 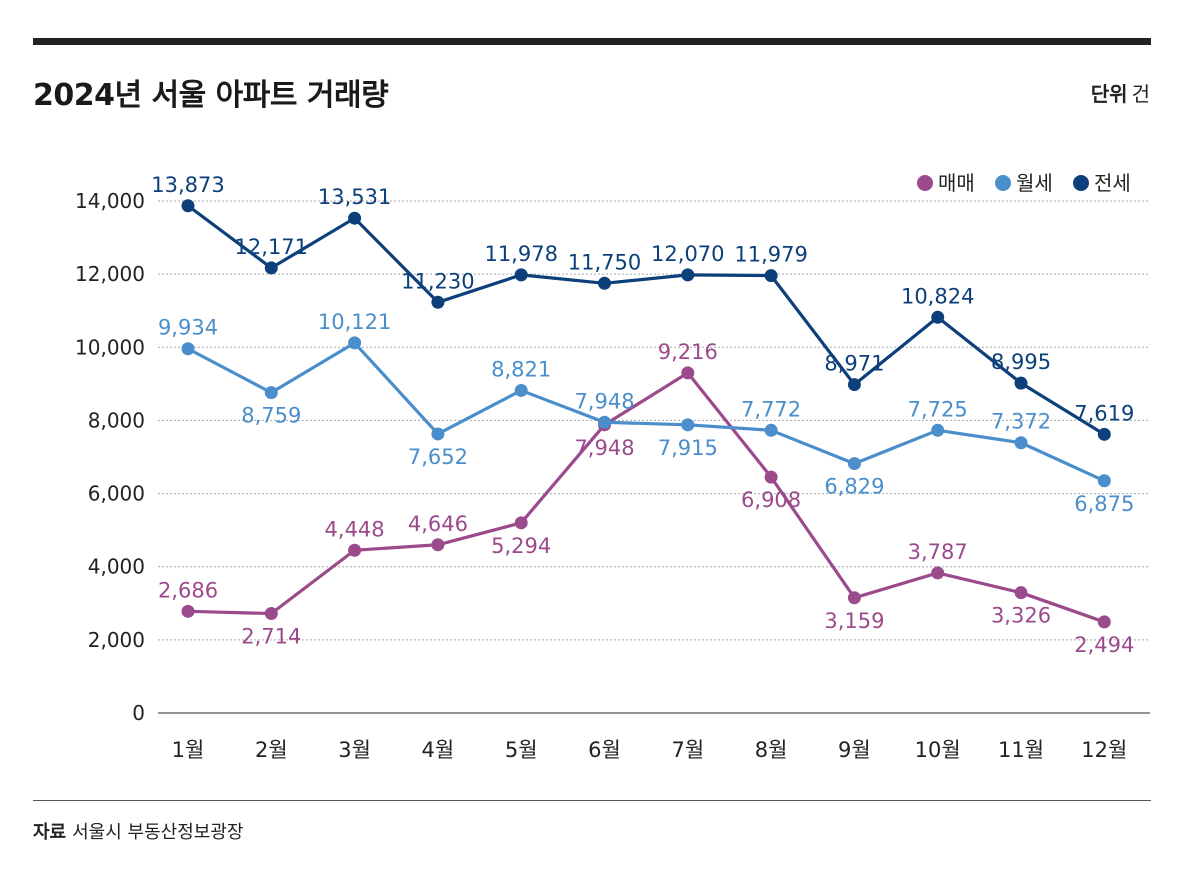 I want to click on legend-label: 전세, so click(x=1112, y=183).